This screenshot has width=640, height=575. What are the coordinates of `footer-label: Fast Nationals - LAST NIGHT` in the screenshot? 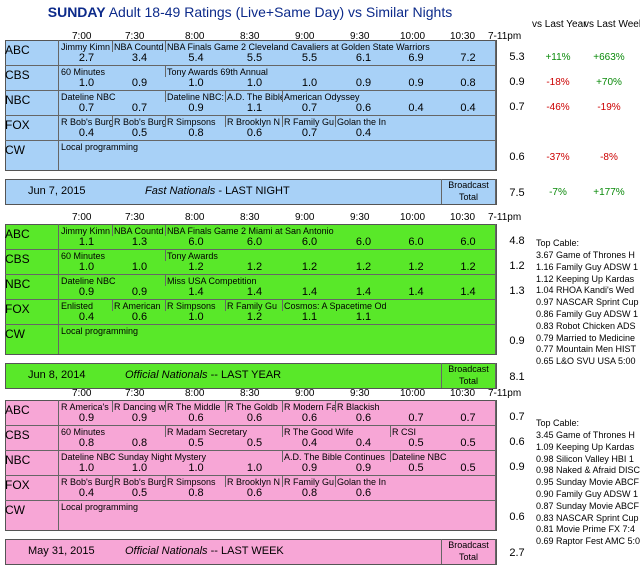 It's located at (217, 191).